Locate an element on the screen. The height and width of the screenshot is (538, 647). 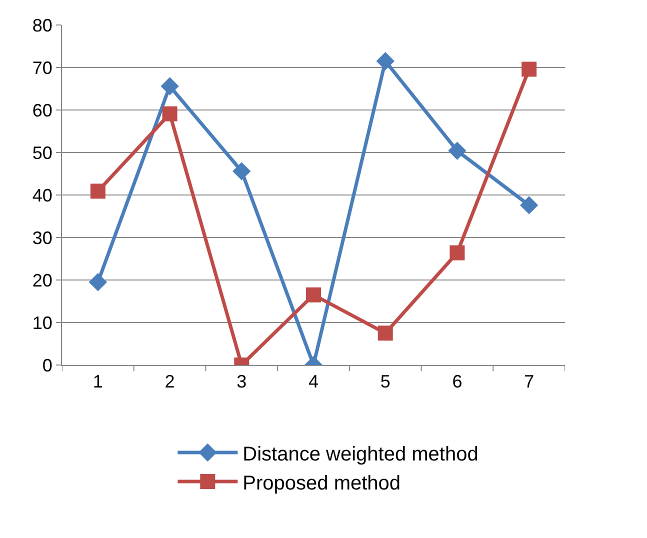
x-tick-label: 3 is located at coordinates (241, 382).